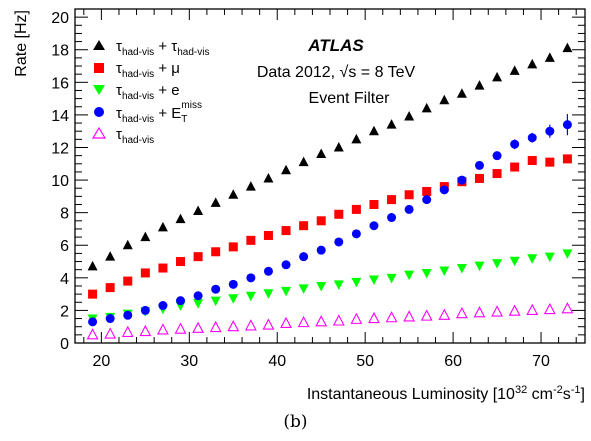 The image size is (591, 441). Describe the element at coordinates (151, 48) in the screenshot. I see `legend-item-tau-tau: τhad-vis + τhad-vis` at that location.